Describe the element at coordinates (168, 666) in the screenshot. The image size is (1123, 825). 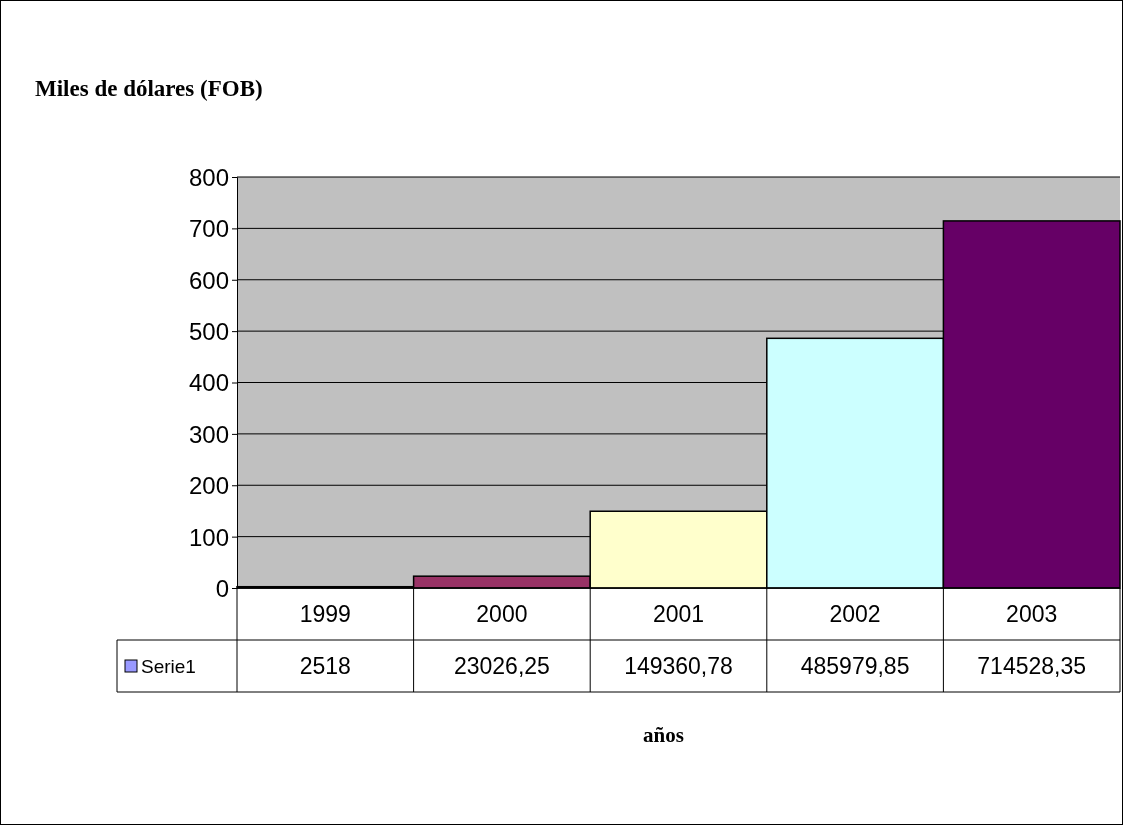
I see `legend-label: Serie1` at that location.